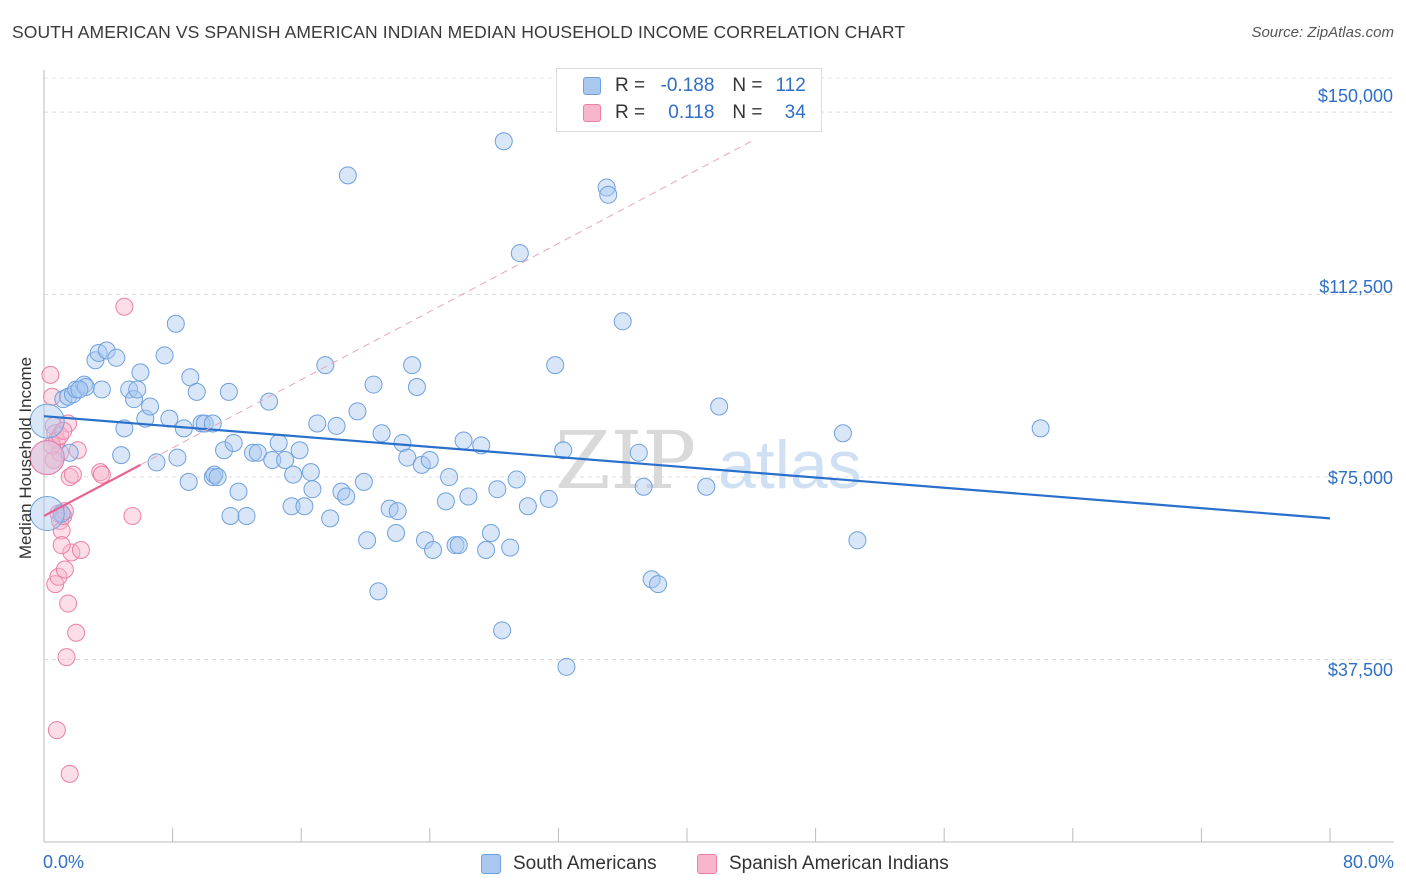 This screenshot has width=1406, height=892. I want to click on legend-swatch-blue, so click(491, 864).